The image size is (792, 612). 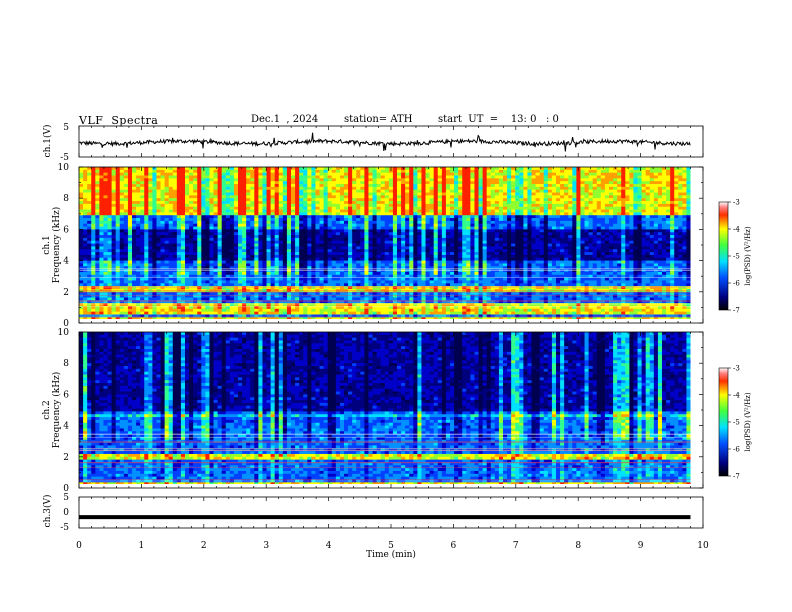 I want to click on x-axis-label: Time (min), so click(x=391, y=554).